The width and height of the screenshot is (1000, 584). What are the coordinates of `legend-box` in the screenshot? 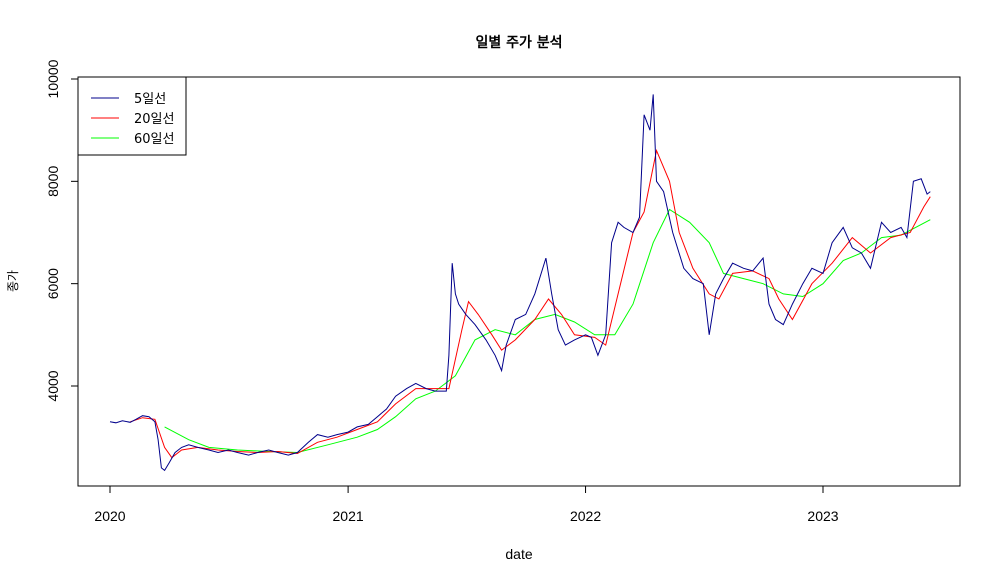 It's located at (132, 116).